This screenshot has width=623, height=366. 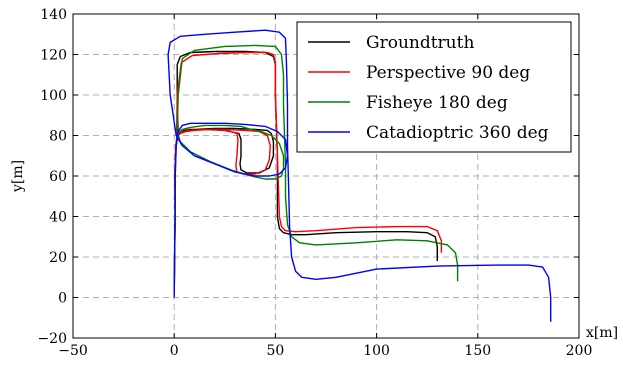 What do you see at coordinates (58, 177) in the screenshot?
I see `y-tick-label: 60` at bounding box center [58, 177].